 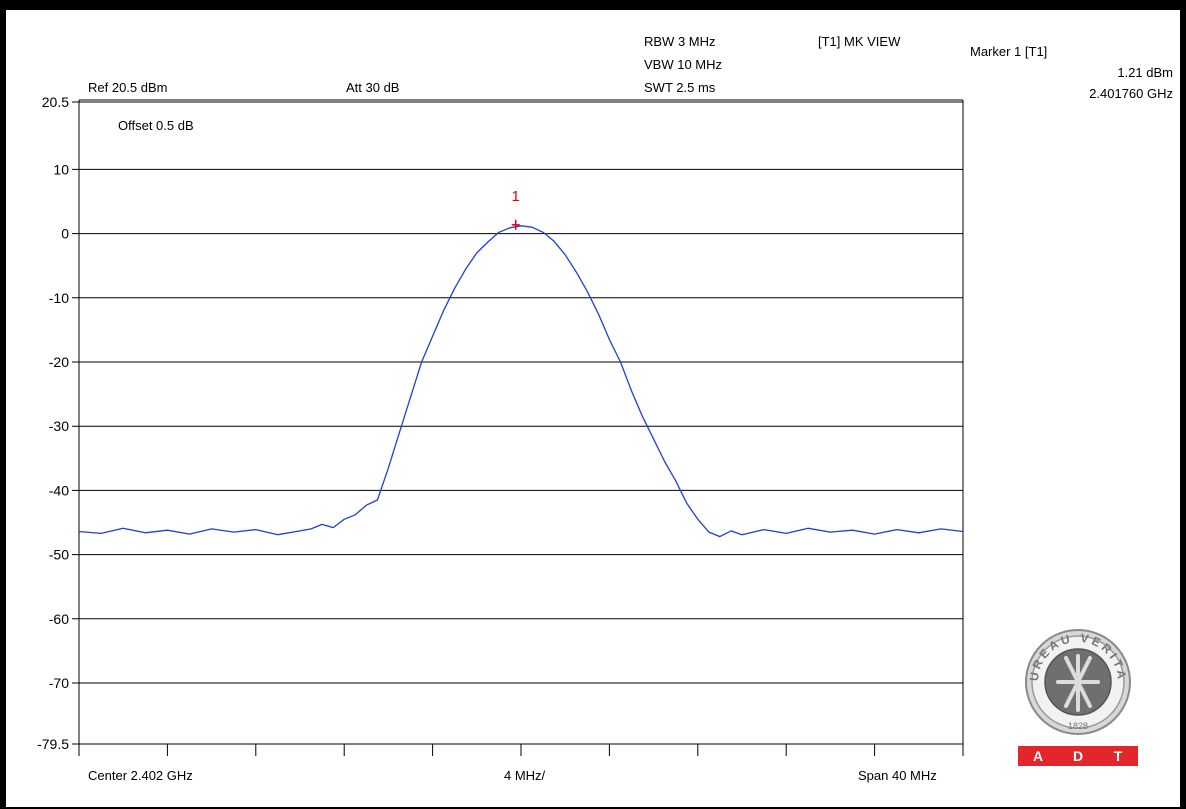 I want to click on y-tick-label: -60, so click(x=59, y=619).